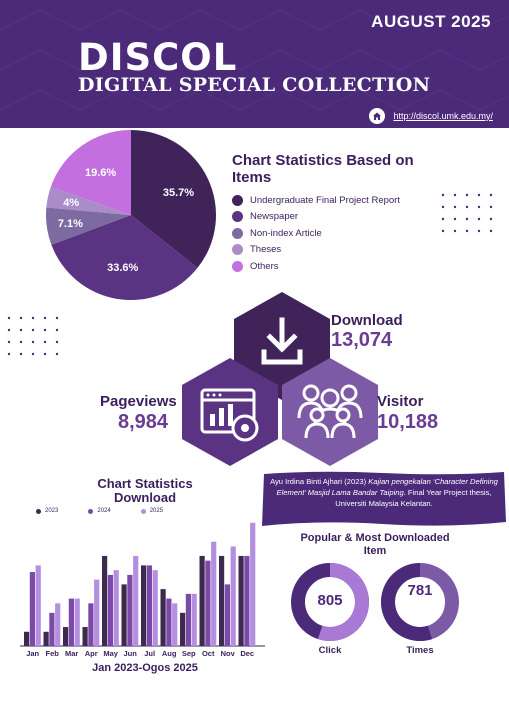  I want to click on download-chart-caption: Jan 2023-Ogos 2025, so click(145, 668).